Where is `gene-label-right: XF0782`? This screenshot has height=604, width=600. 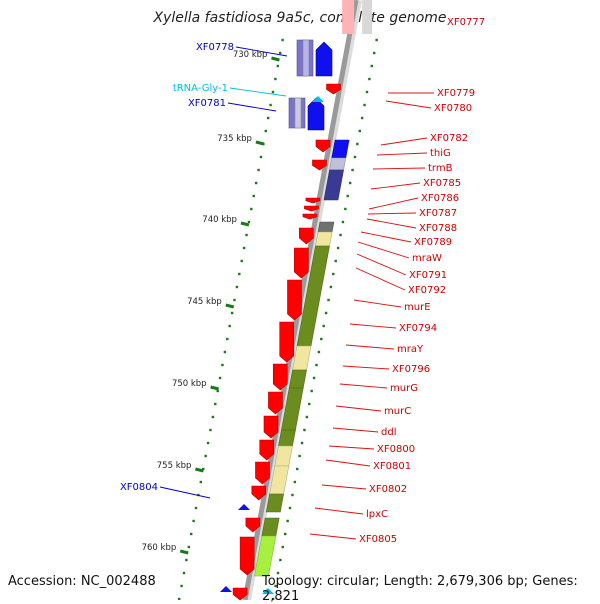 gene-label-right: XF0782 is located at coordinates (449, 138).